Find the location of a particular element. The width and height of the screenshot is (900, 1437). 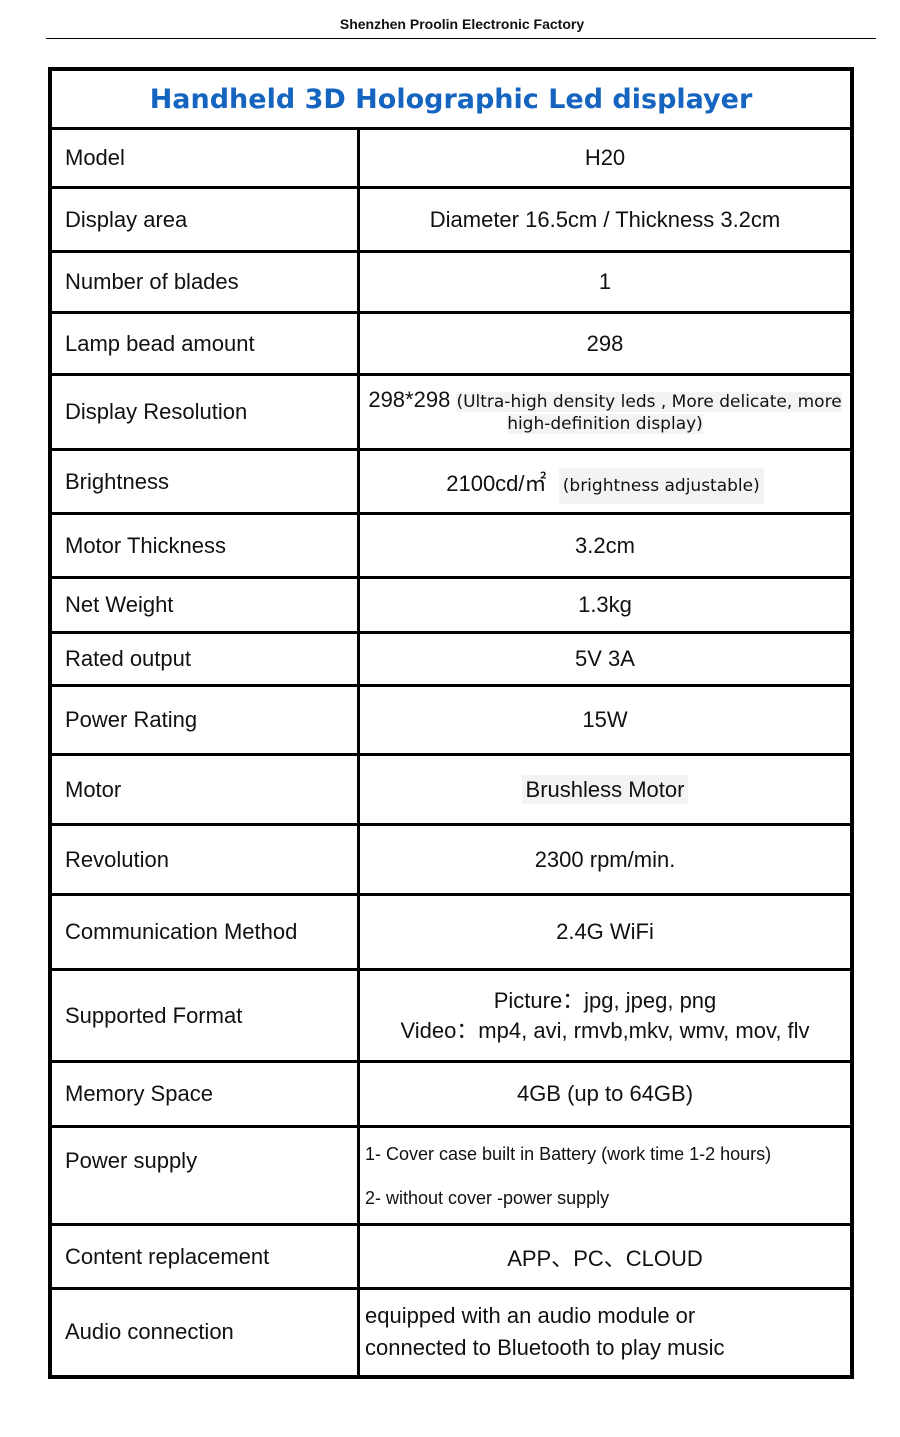

spec-value: 2100cd/㎡ (brightness adjustable) is located at coordinates (605, 481).